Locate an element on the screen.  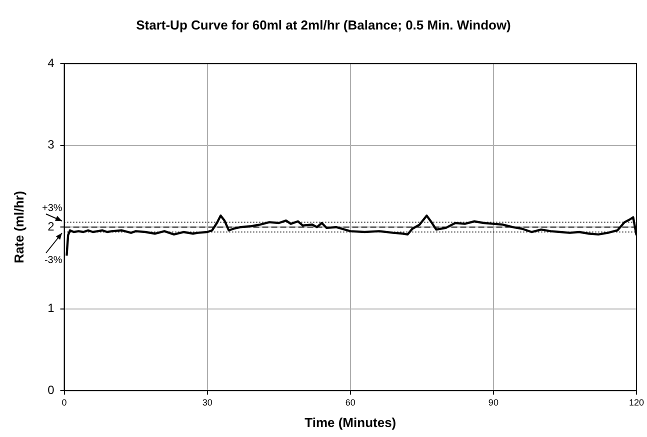
x-tick-label: 120 is located at coordinates (636, 402).